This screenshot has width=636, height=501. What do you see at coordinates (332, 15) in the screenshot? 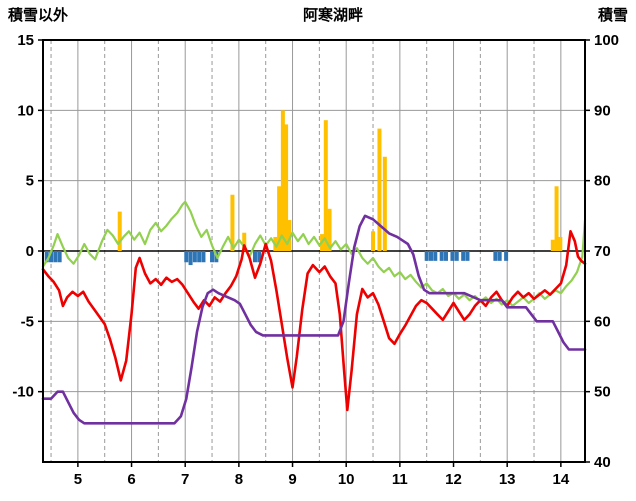
I see `chart-title: 阿寒湖畔` at bounding box center [332, 15].